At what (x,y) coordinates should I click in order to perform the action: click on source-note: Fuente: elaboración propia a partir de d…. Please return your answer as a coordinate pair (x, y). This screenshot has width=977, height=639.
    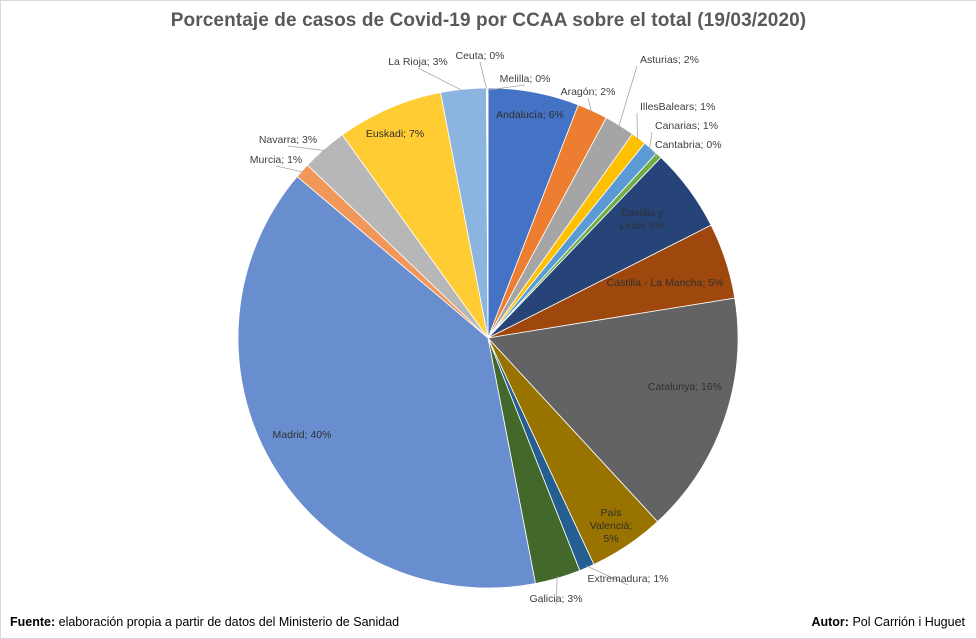
    Looking at the image, I should click on (204, 622).